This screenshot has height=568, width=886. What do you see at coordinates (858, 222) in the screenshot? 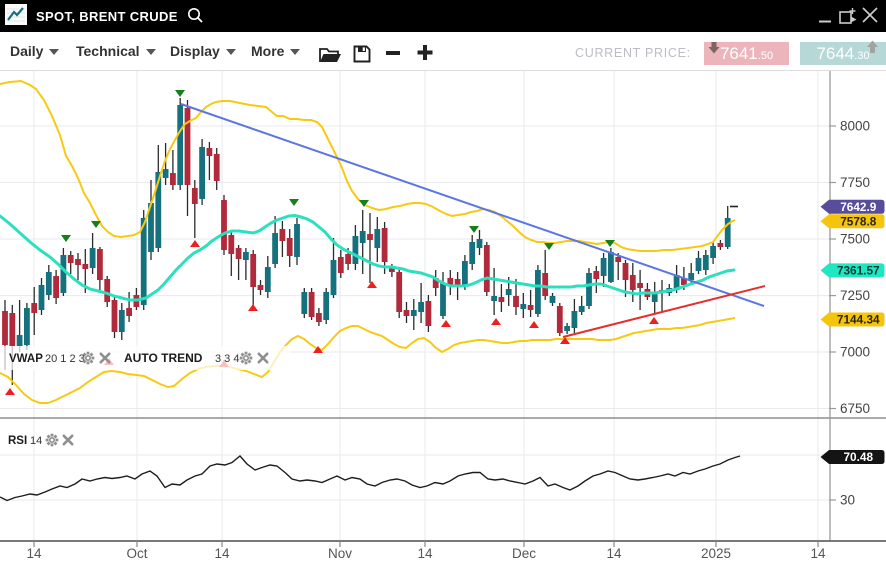
I see `svg-text: 7578.8` at bounding box center [858, 222].